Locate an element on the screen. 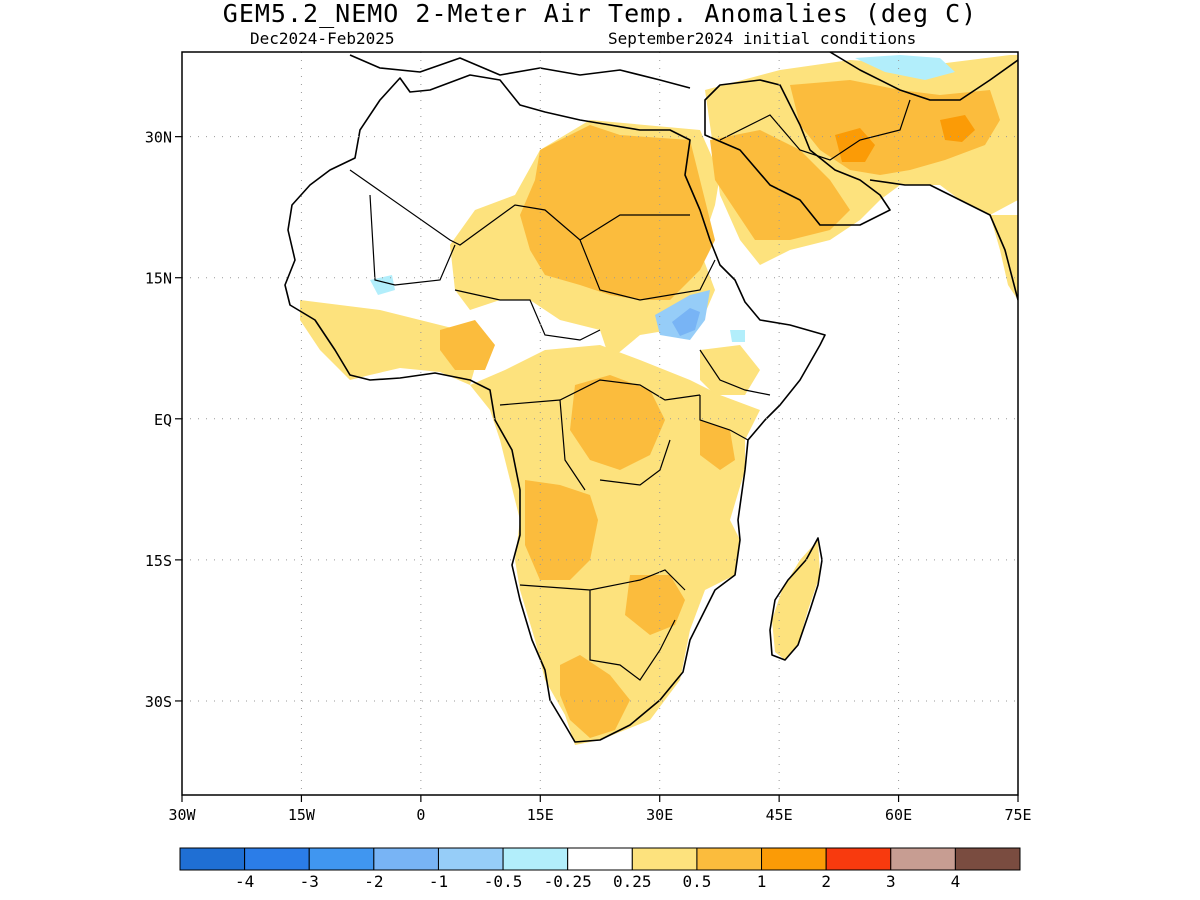 The width and height of the screenshot is (1200, 900). anomaly-region-east-africa is located at coordinates (717, 445).